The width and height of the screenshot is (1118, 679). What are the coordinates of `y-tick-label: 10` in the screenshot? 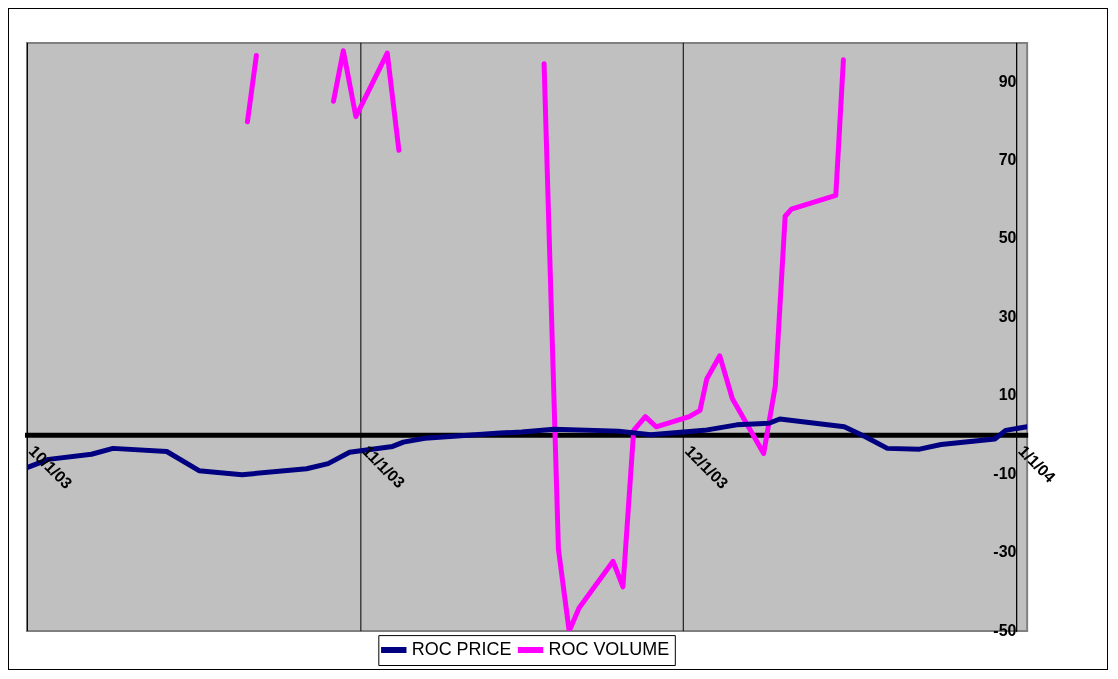 It's located at (1007, 395).